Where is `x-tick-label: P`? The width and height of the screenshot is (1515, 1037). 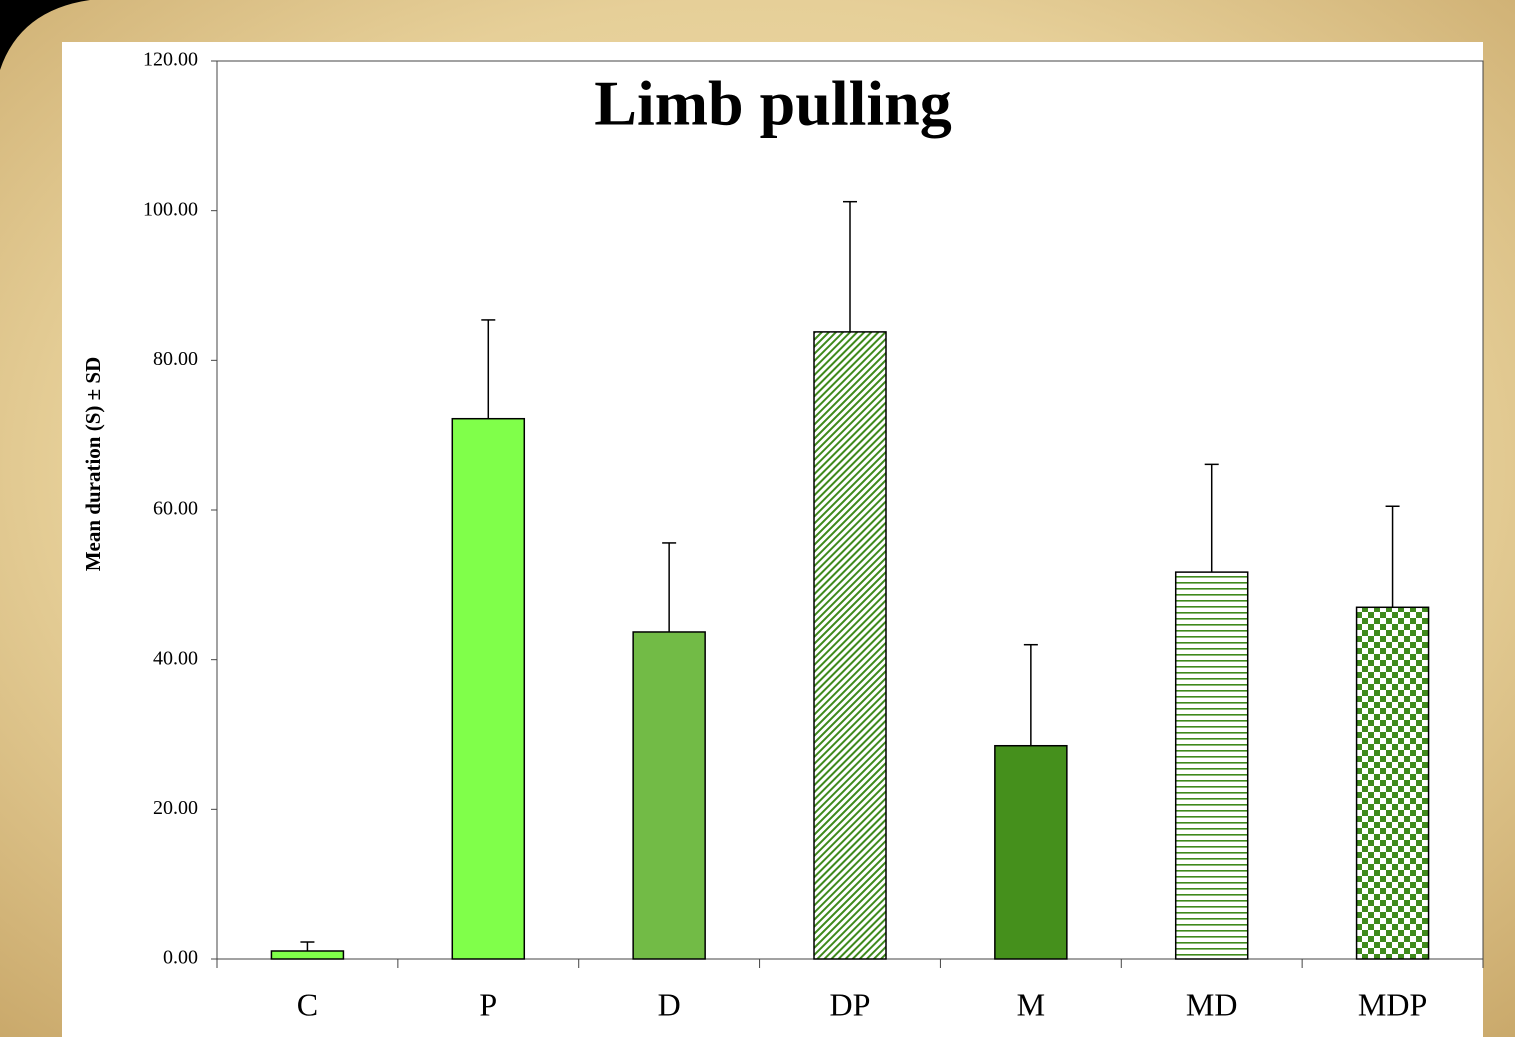 x-tick-label: P is located at coordinates (488, 1004).